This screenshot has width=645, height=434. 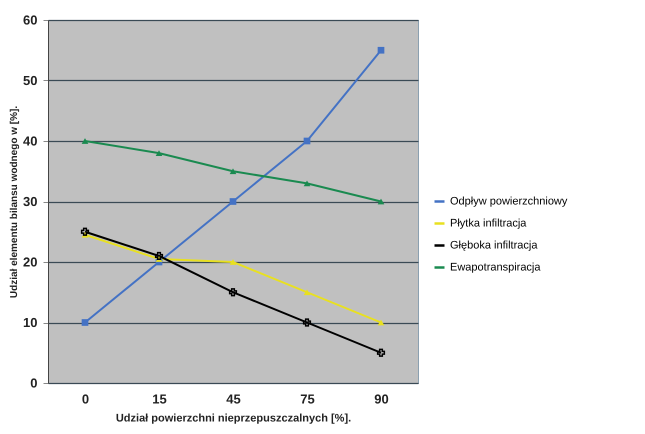 I want to click on x-tick-label: 15, so click(x=159, y=399).